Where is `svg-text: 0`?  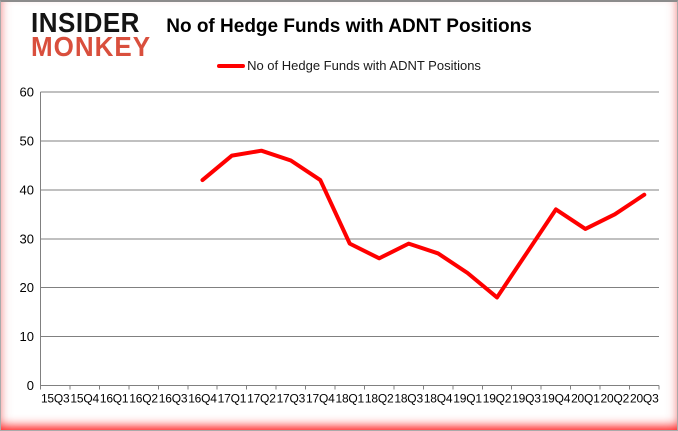
svg-text: 0 is located at coordinates (30, 385).